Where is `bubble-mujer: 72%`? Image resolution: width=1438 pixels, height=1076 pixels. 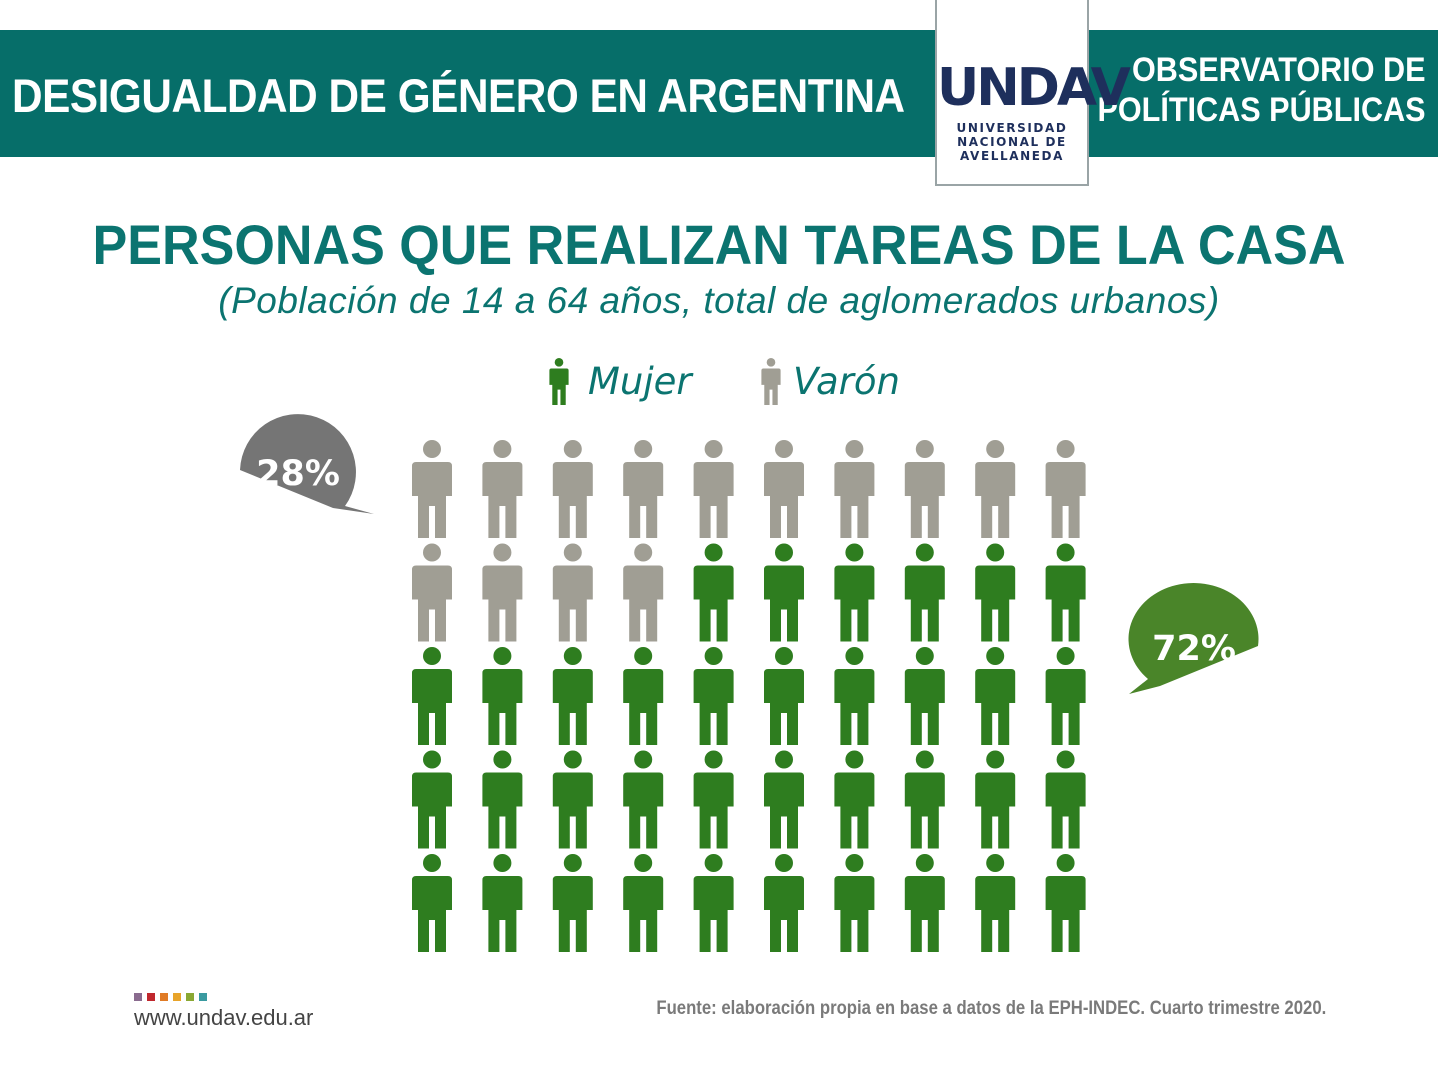 bubble-mujer: 72% is located at coordinates (1193, 638).